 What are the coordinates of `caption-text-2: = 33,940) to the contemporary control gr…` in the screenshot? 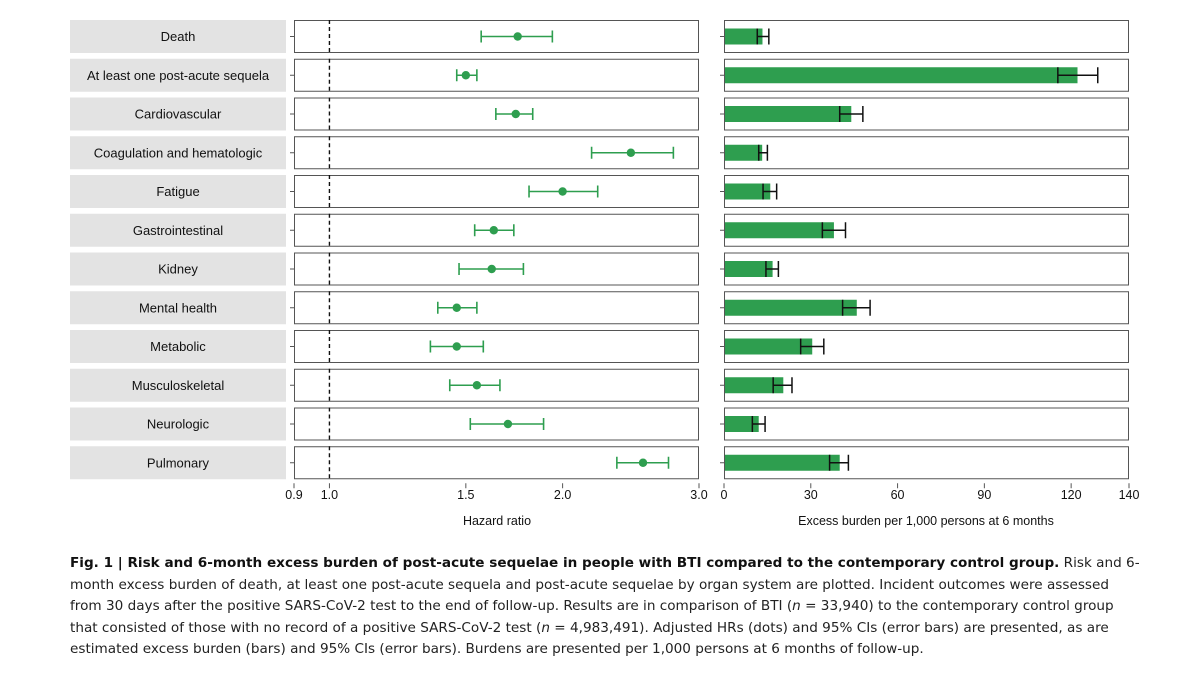 It's located at (592, 617).